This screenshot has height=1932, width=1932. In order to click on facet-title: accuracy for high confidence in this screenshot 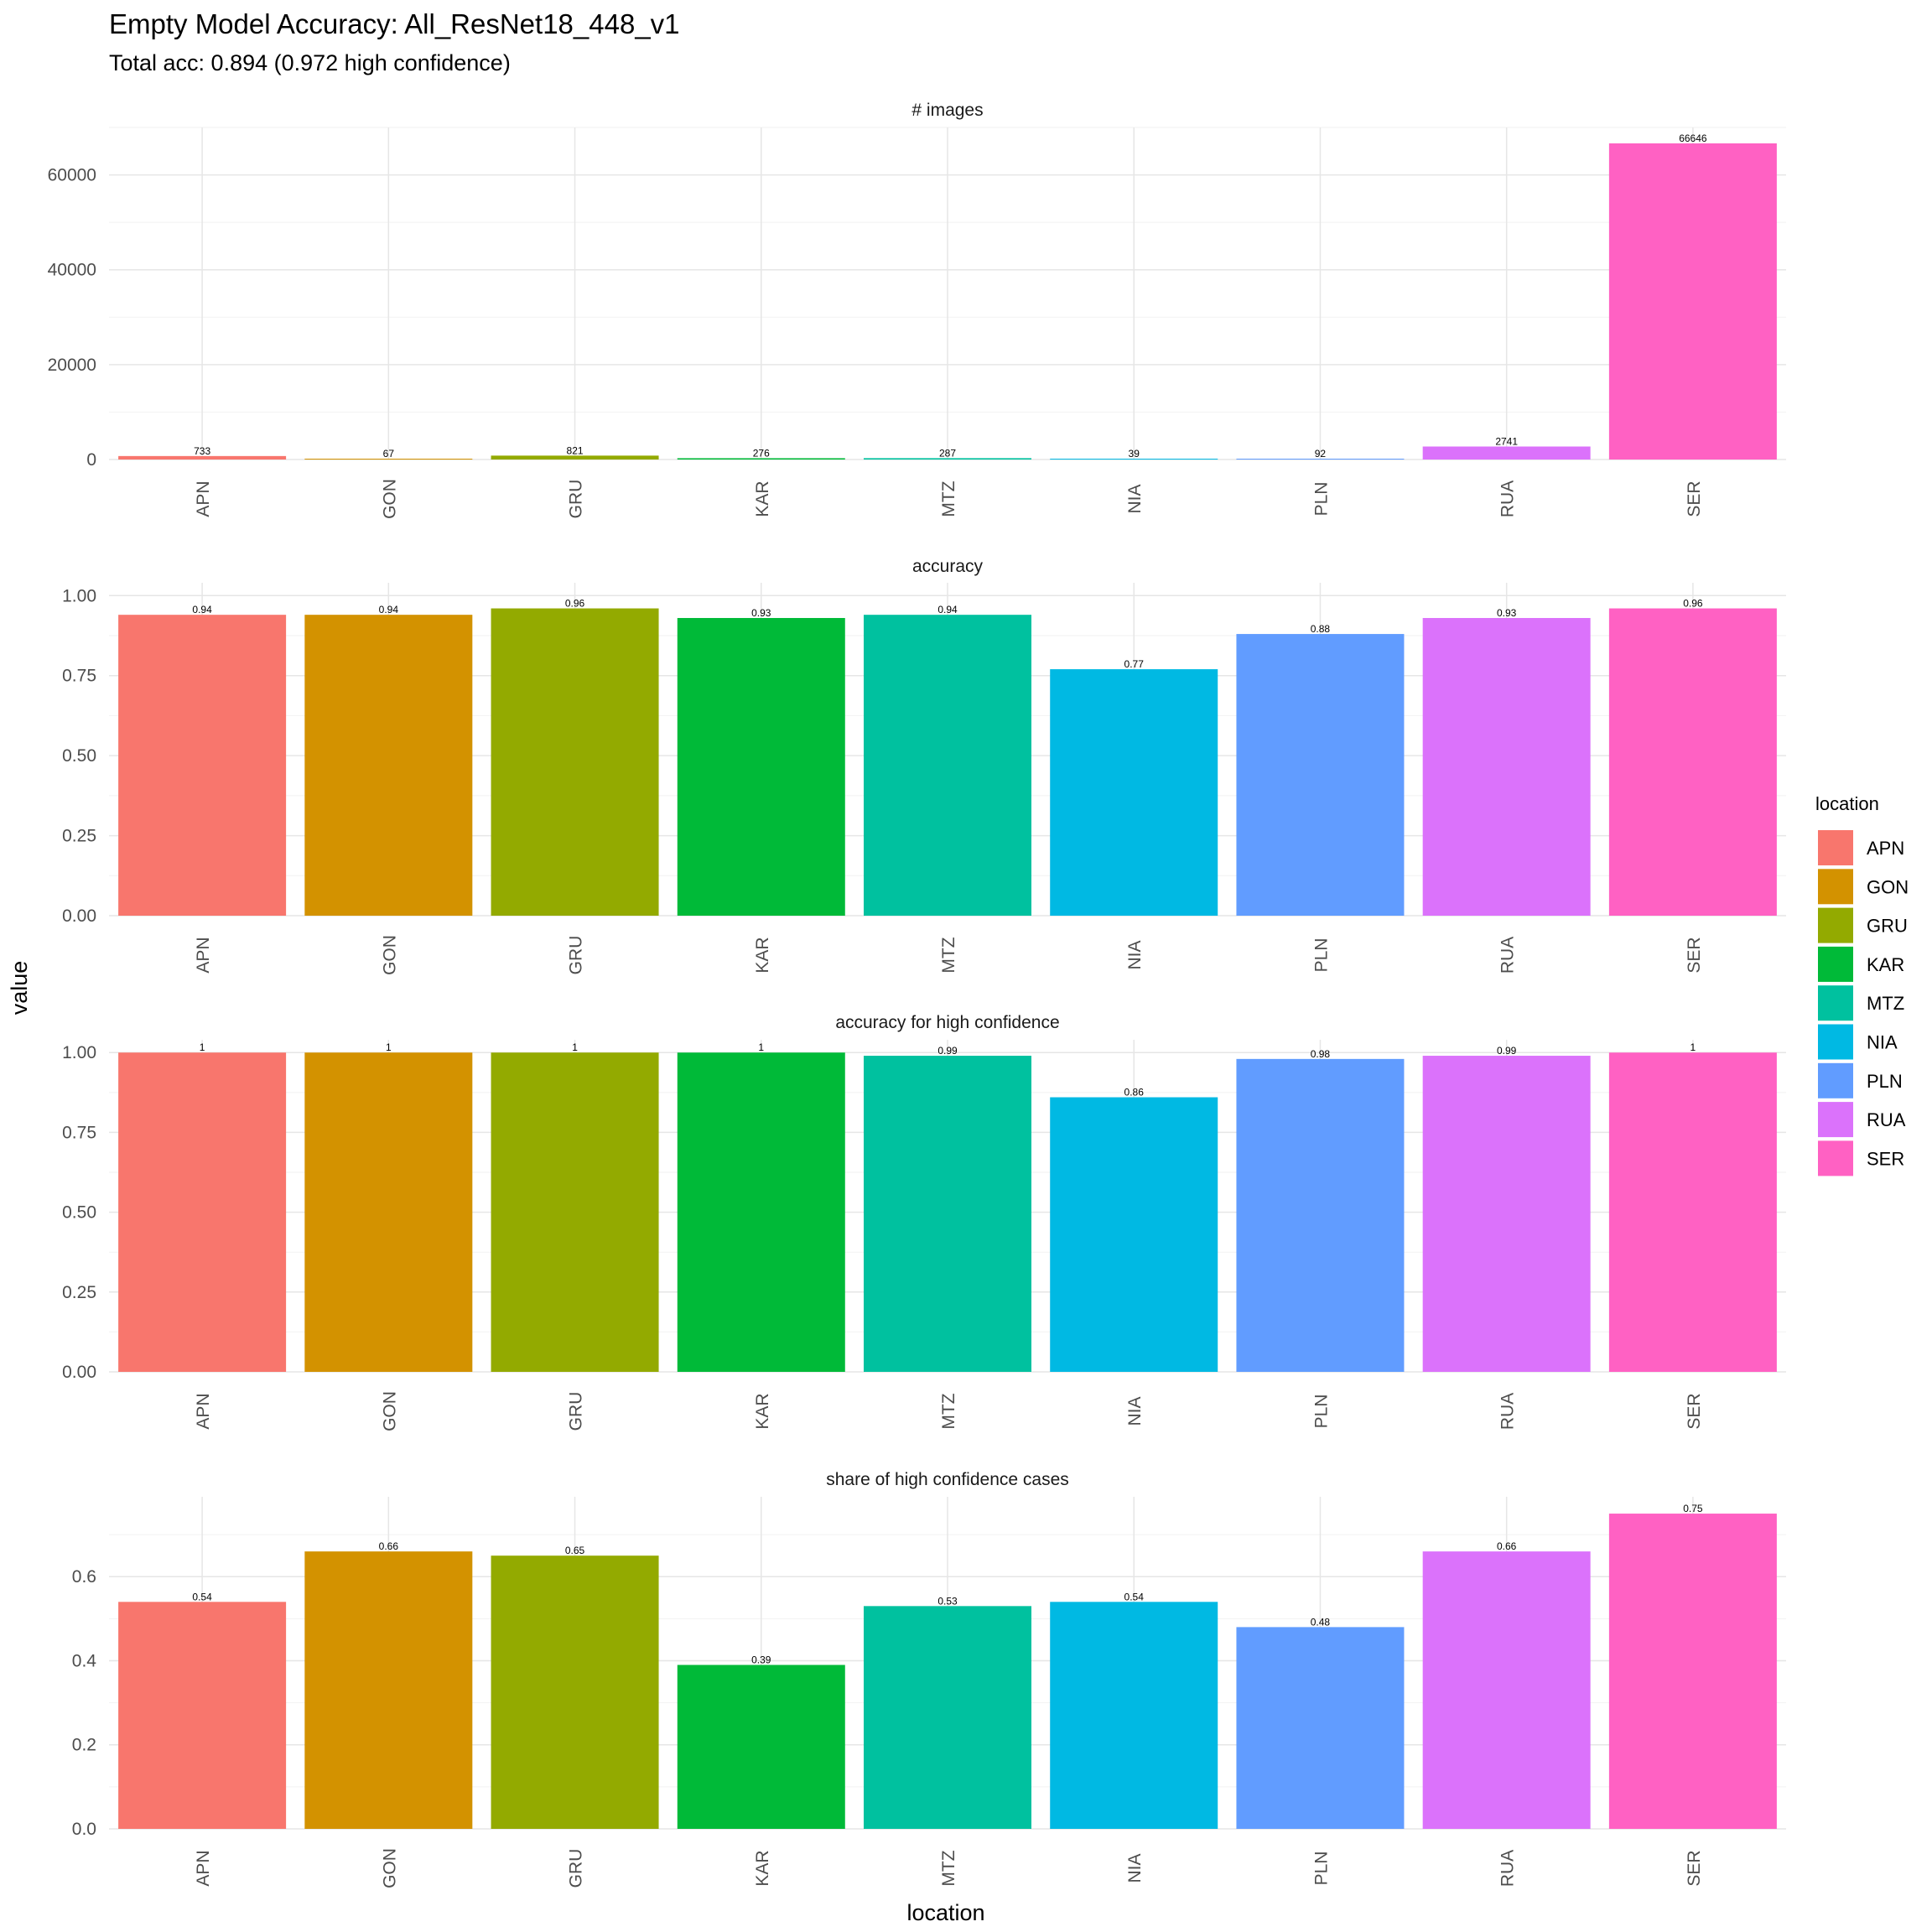, I will do `click(947, 1022)`.